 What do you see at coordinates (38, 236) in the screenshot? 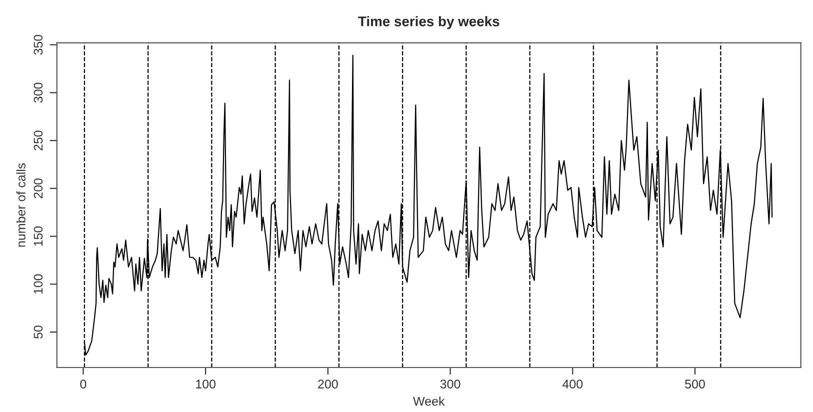
I see `y-tick-label: 150` at bounding box center [38, 236].